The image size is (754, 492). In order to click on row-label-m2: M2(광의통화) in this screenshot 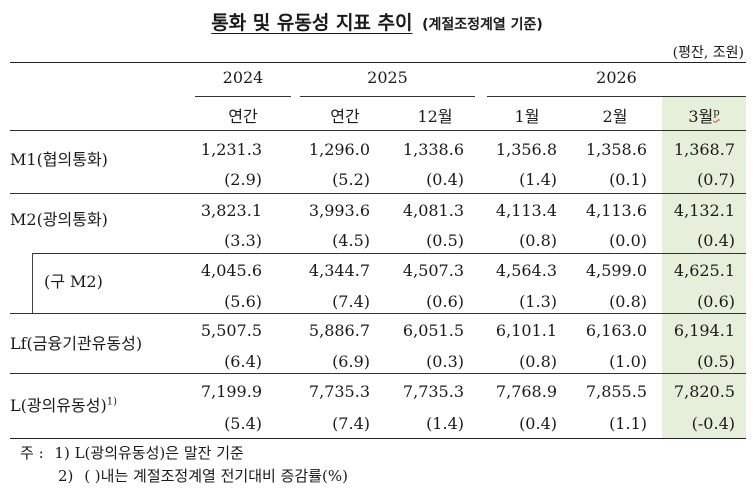, I will do `click(59, 219)`.